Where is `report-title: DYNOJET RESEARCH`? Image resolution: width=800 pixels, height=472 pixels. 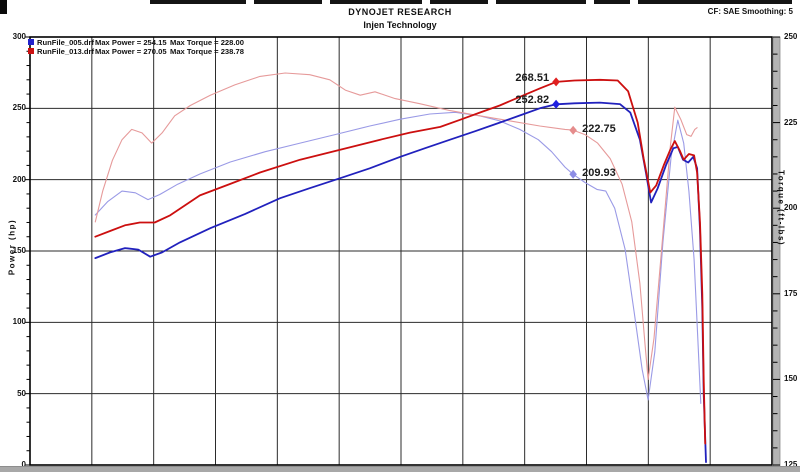
report-title: DYNOJET RESEARCH is located at coordinates (400, 12).